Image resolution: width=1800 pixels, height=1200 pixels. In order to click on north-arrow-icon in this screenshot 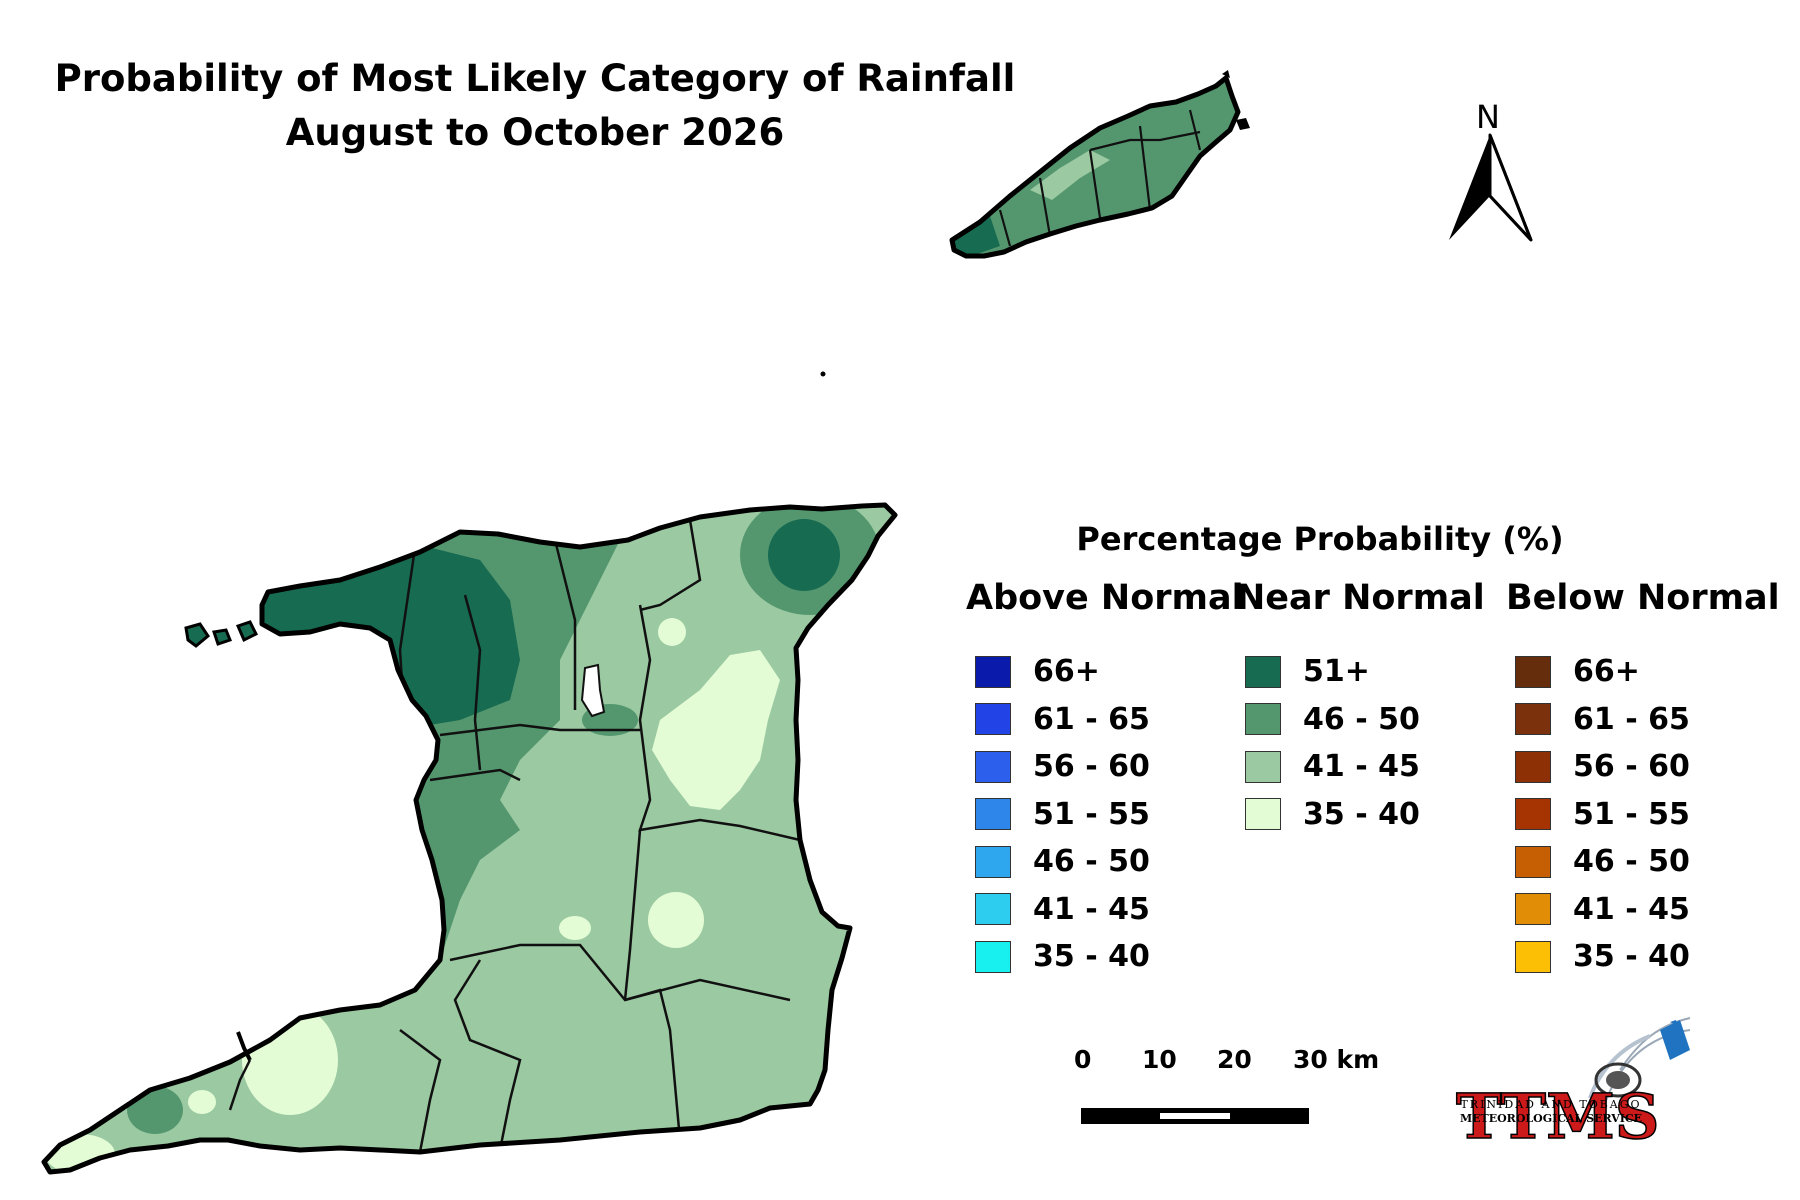, I will do `click(1491, 187)`.